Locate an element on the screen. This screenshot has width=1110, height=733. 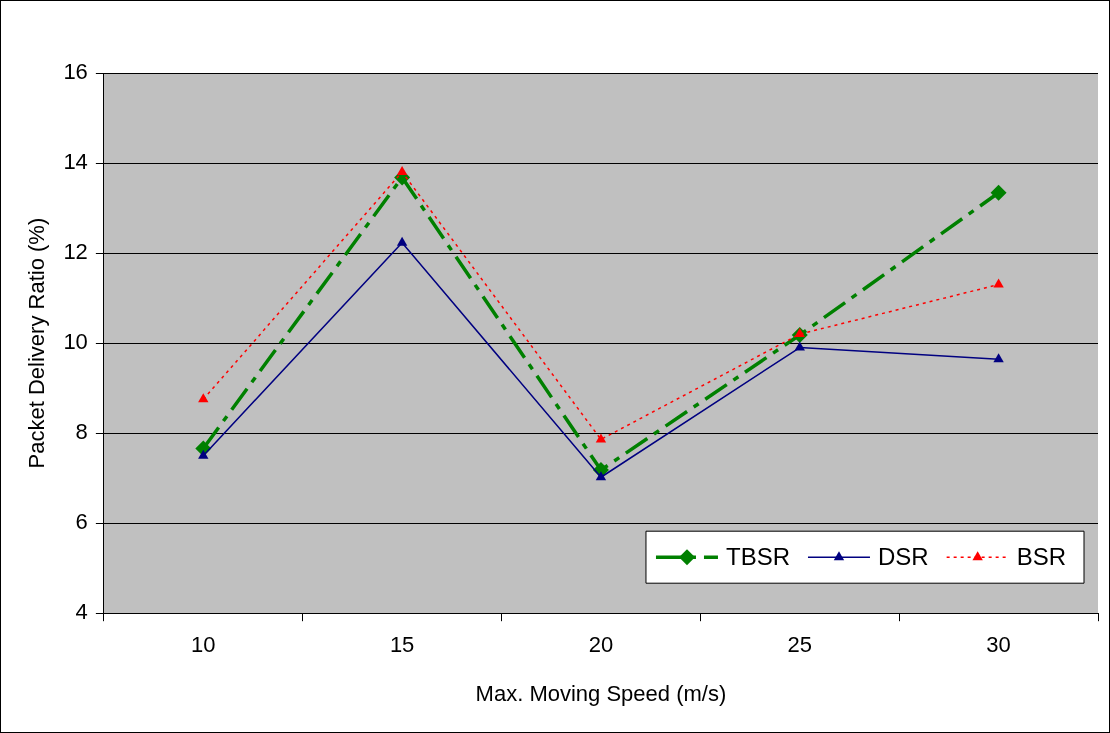
y-axis-title: Packet Delivery Ratio (%) is located at coordinates (37, 343).